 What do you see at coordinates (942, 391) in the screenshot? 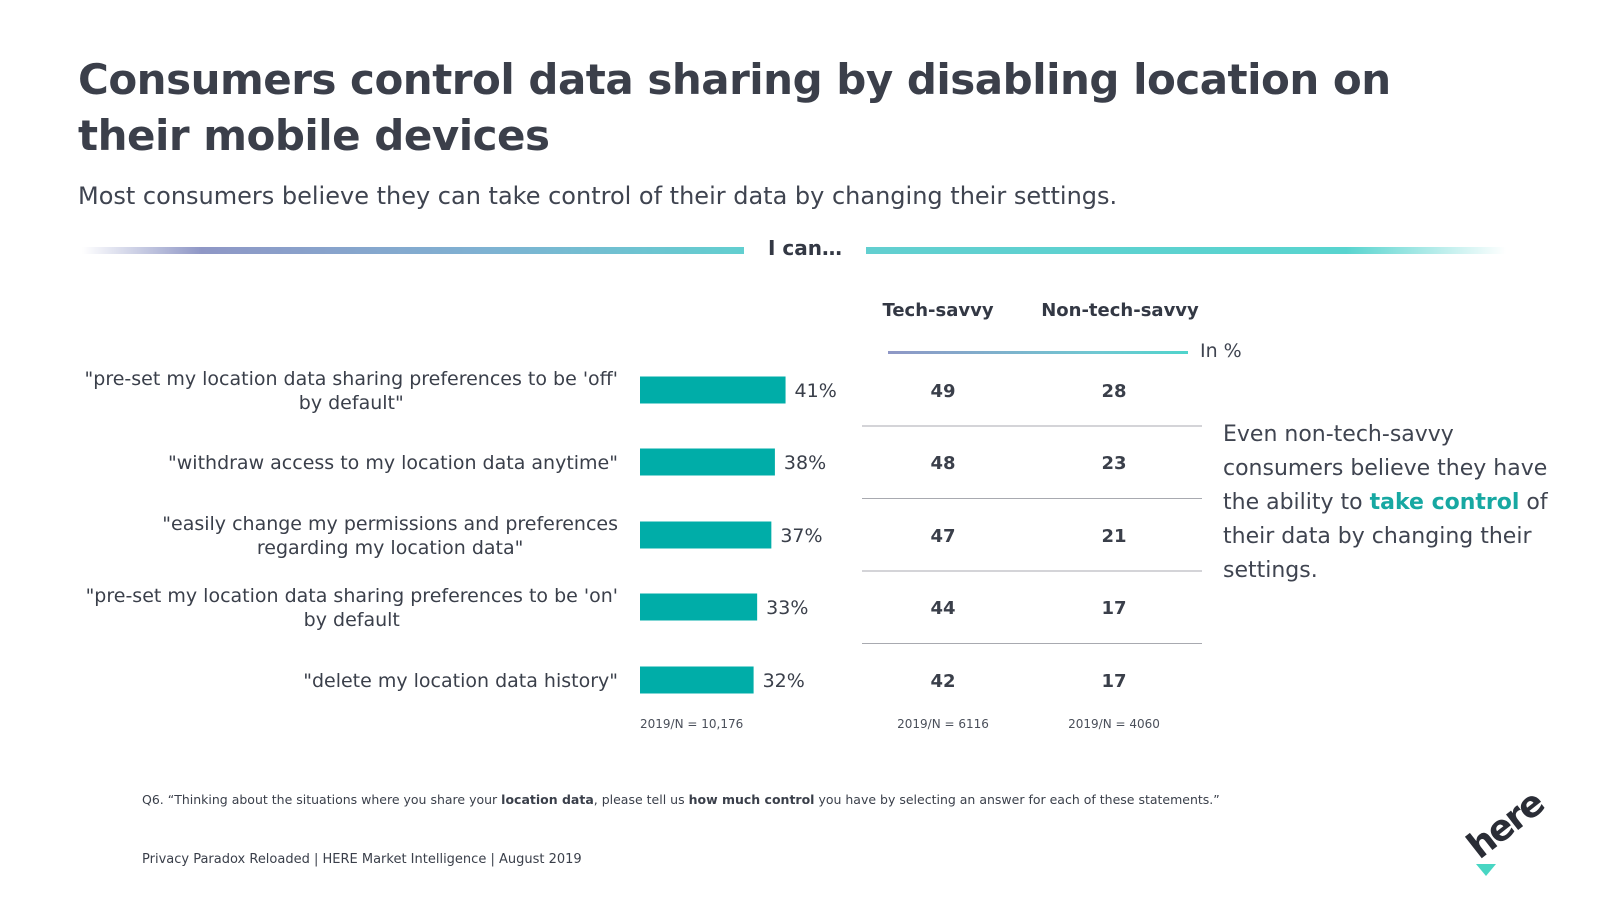
I see `tech-savvy-value-1: 49` at bounding box center [942, 391].